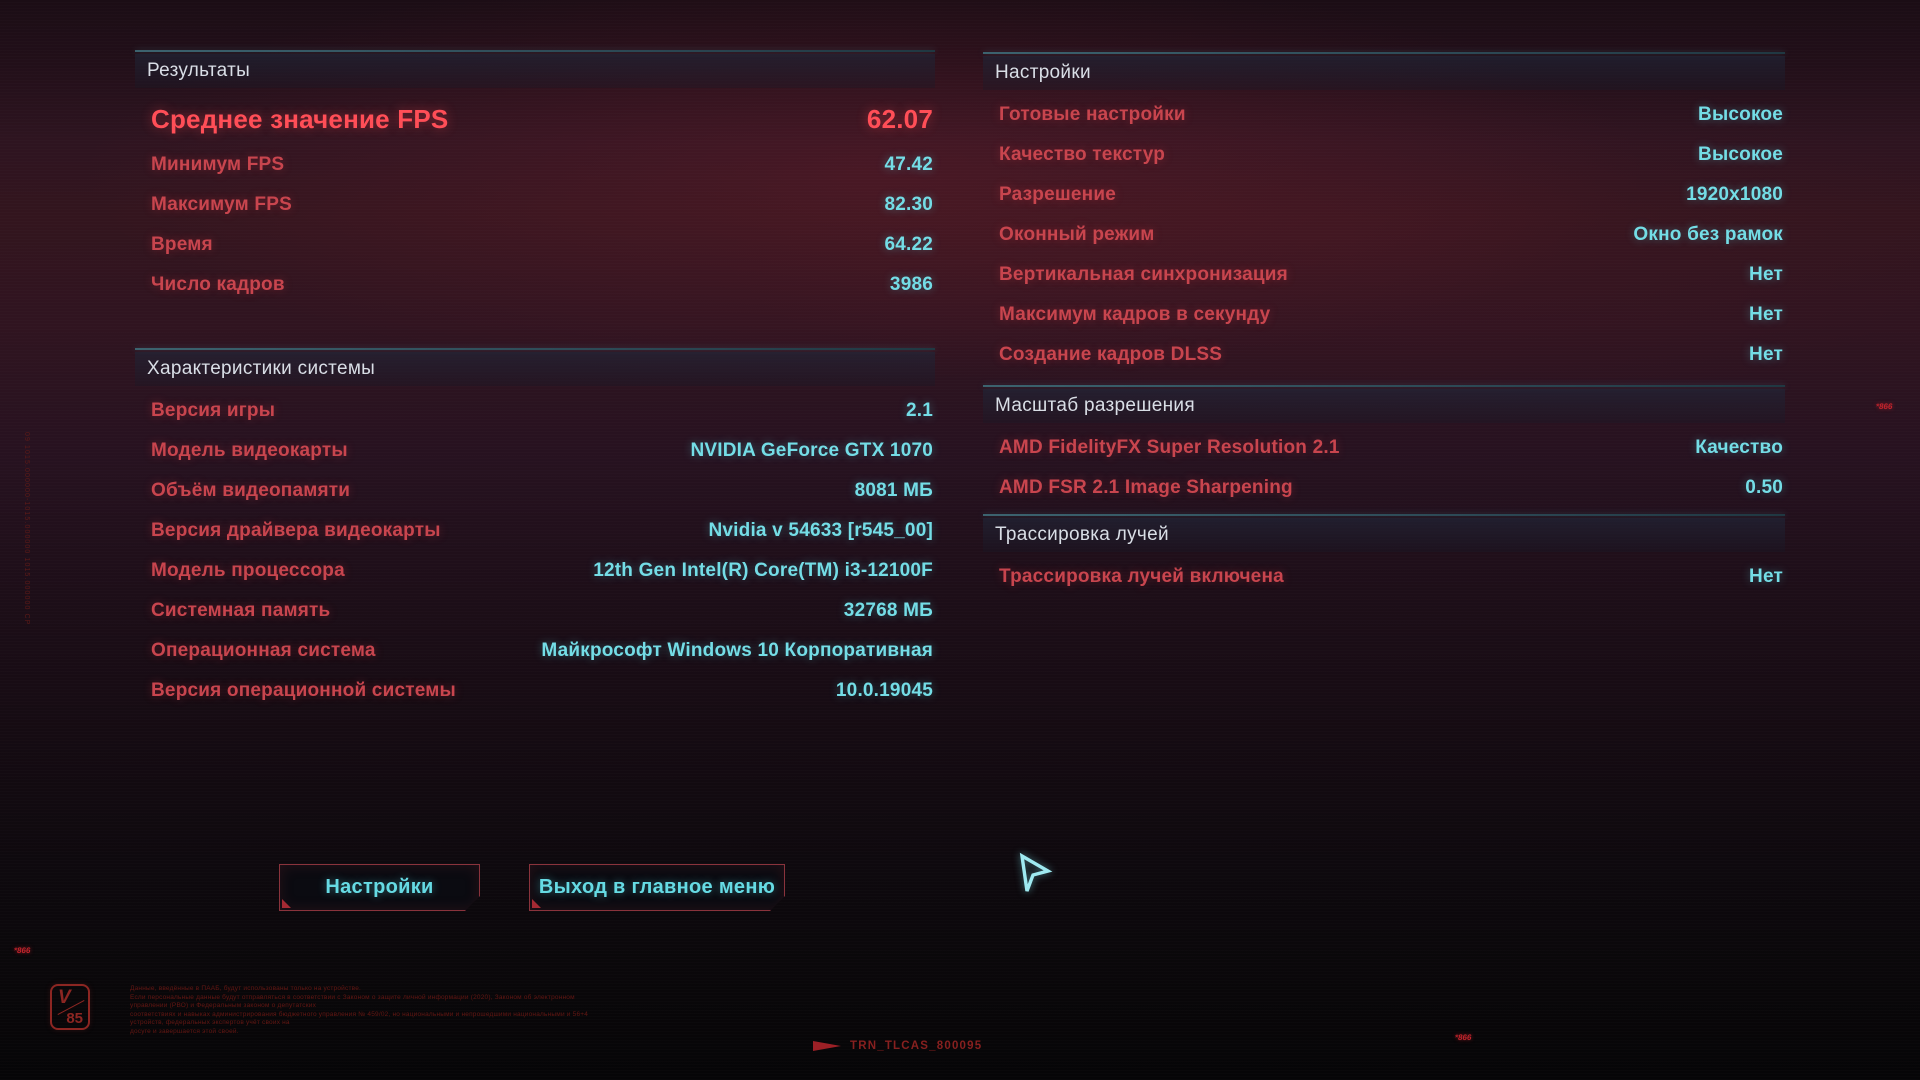 The width and height of the screenshot is (1920, 1080). What do you see at coordinates (184, 1031) in the screenshot?
I see `fine-print-line: досуге и завершается этой своей.` at bounding box center [184, 1031].